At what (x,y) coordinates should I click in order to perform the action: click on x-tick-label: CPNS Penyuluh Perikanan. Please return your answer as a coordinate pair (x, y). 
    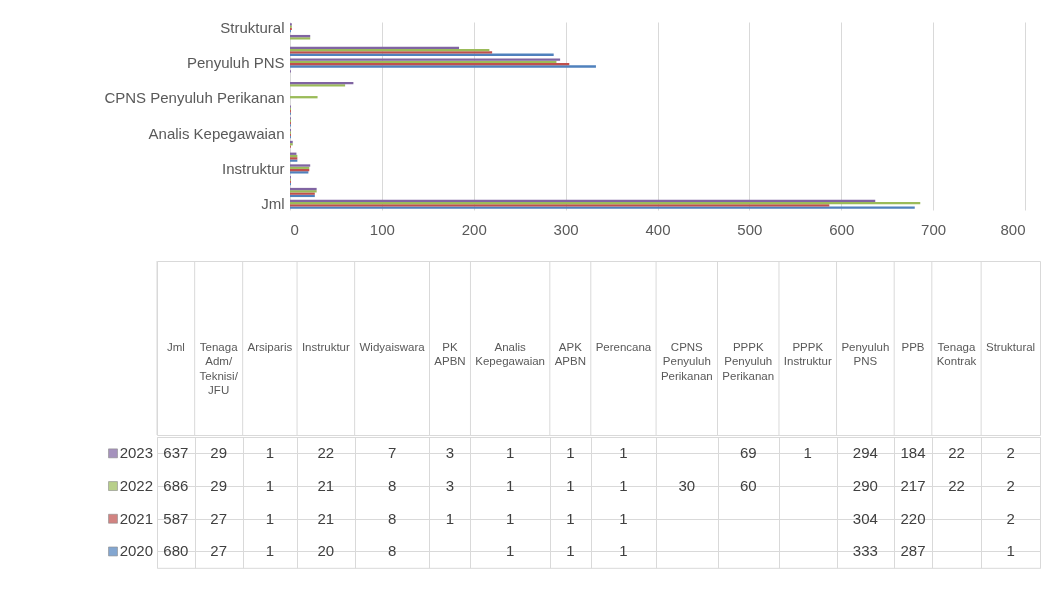
    Looking at the image, I should click on (686, 361).